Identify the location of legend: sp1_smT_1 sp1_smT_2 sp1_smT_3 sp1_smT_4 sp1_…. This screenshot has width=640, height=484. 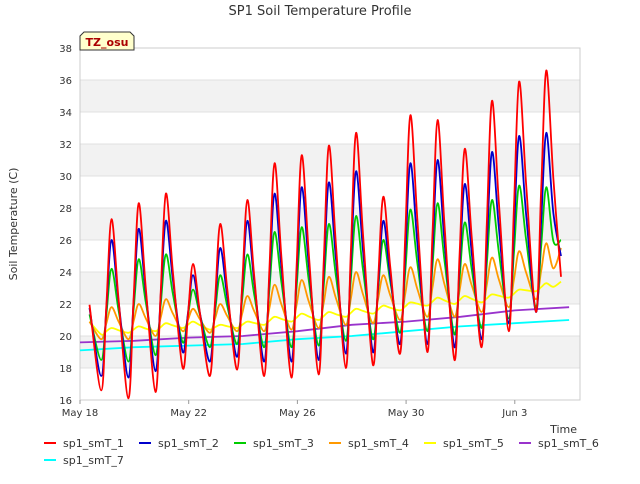
(321, 452).